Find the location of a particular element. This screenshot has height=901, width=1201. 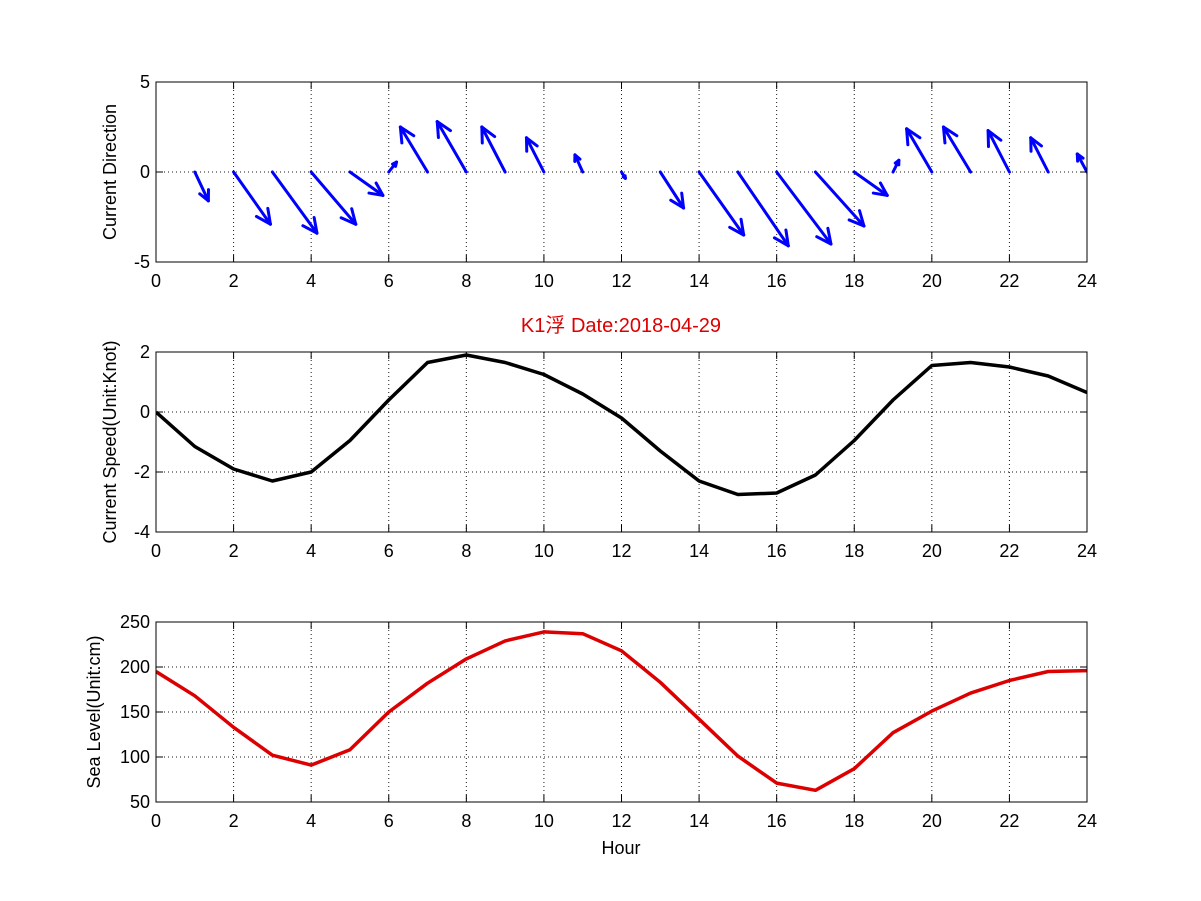

sea-level-xtick-label: 0 is located at coordinates (156, 821).